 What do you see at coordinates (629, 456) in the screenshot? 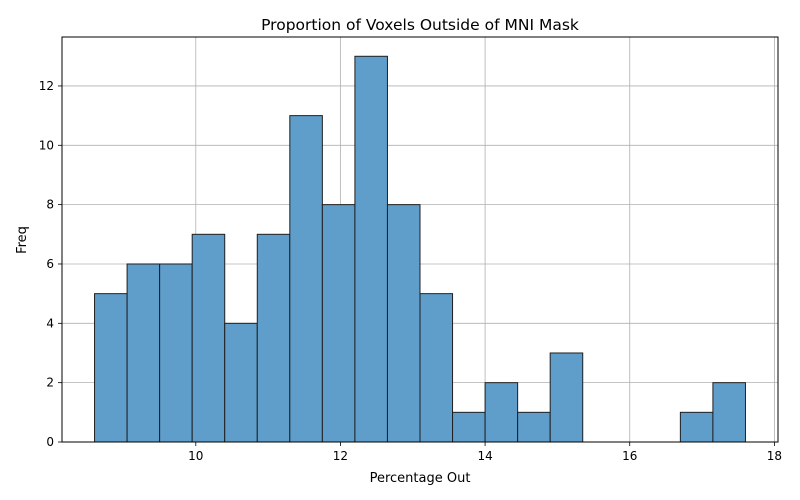
I see `x-tick-label: 16` at bounding box center [629, 456].